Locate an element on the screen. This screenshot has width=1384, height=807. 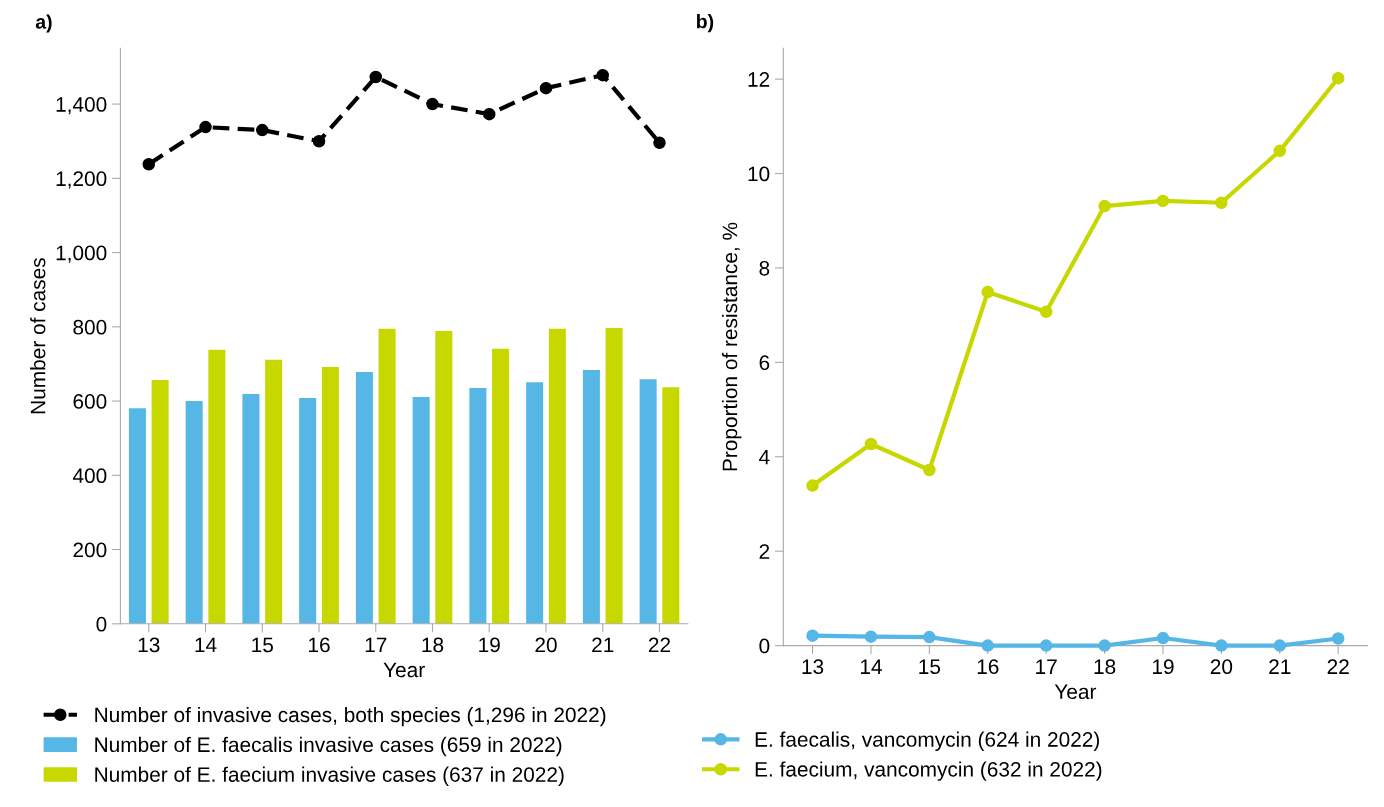
chart-title: b) is located at coordinates (705, 23).